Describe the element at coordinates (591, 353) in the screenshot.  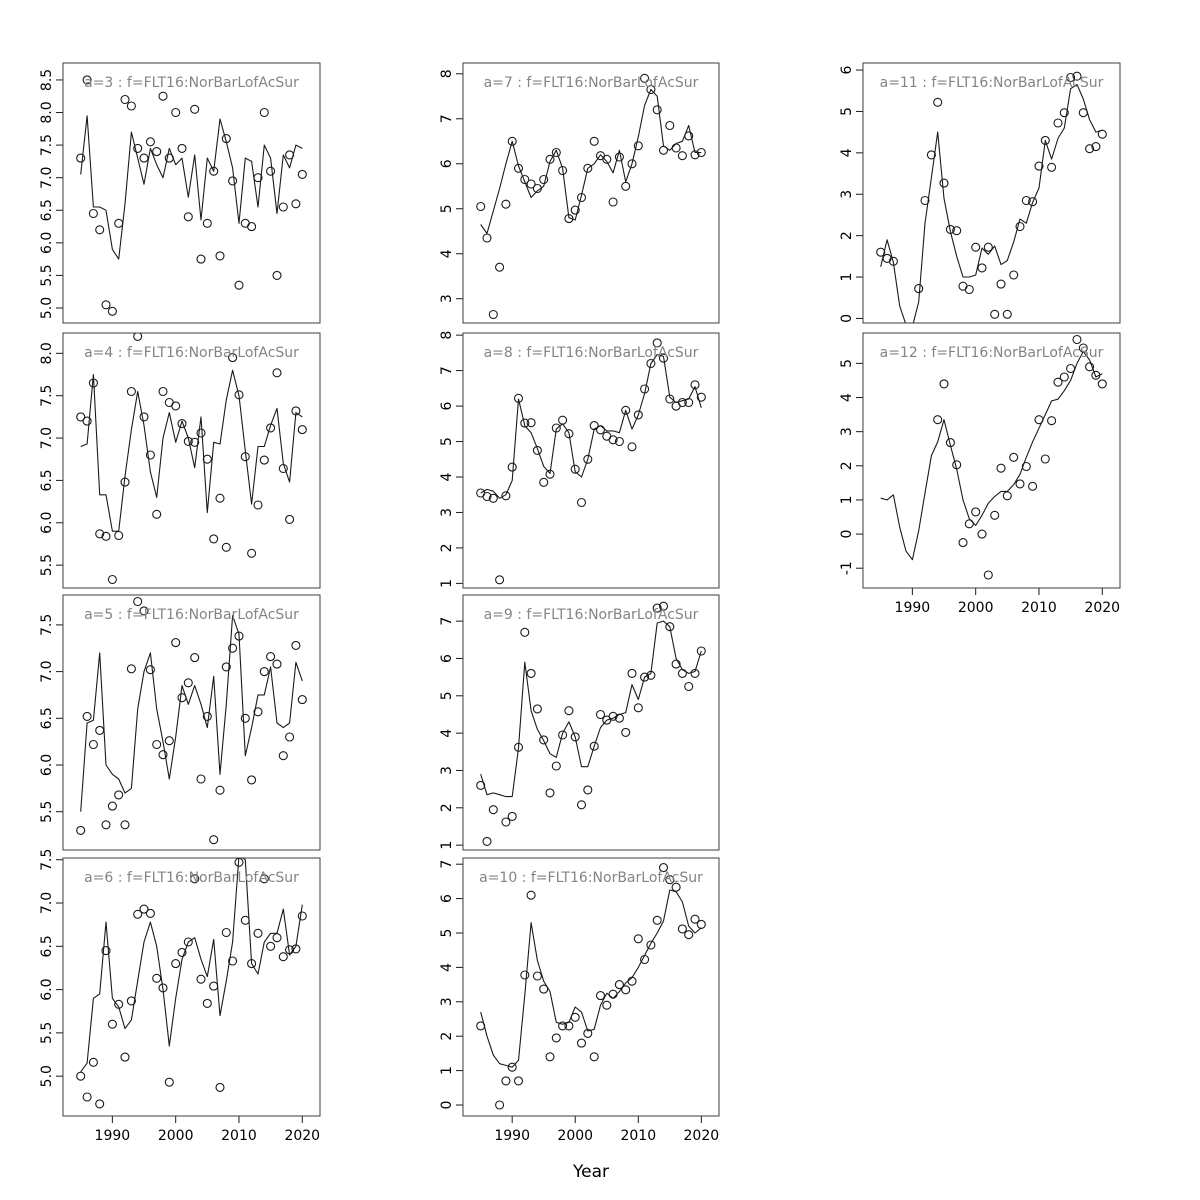
I see `panel-title: a=8 : f=FLT16:NorBarLofAcSur` at that location.